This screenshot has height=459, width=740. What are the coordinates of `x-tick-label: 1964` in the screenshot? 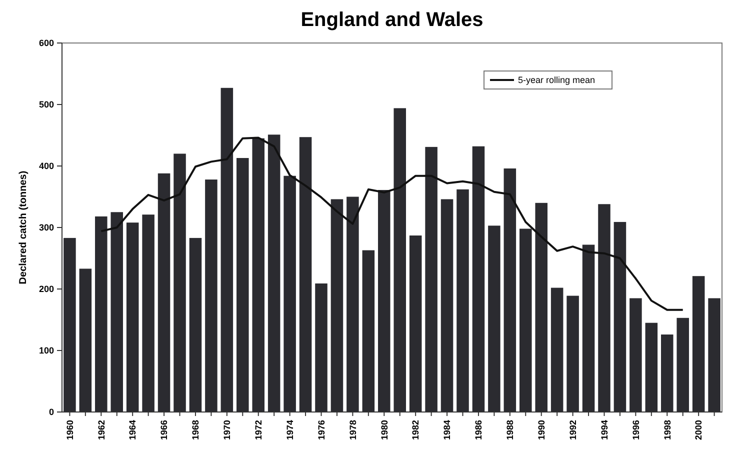 It's located at (133, 430).